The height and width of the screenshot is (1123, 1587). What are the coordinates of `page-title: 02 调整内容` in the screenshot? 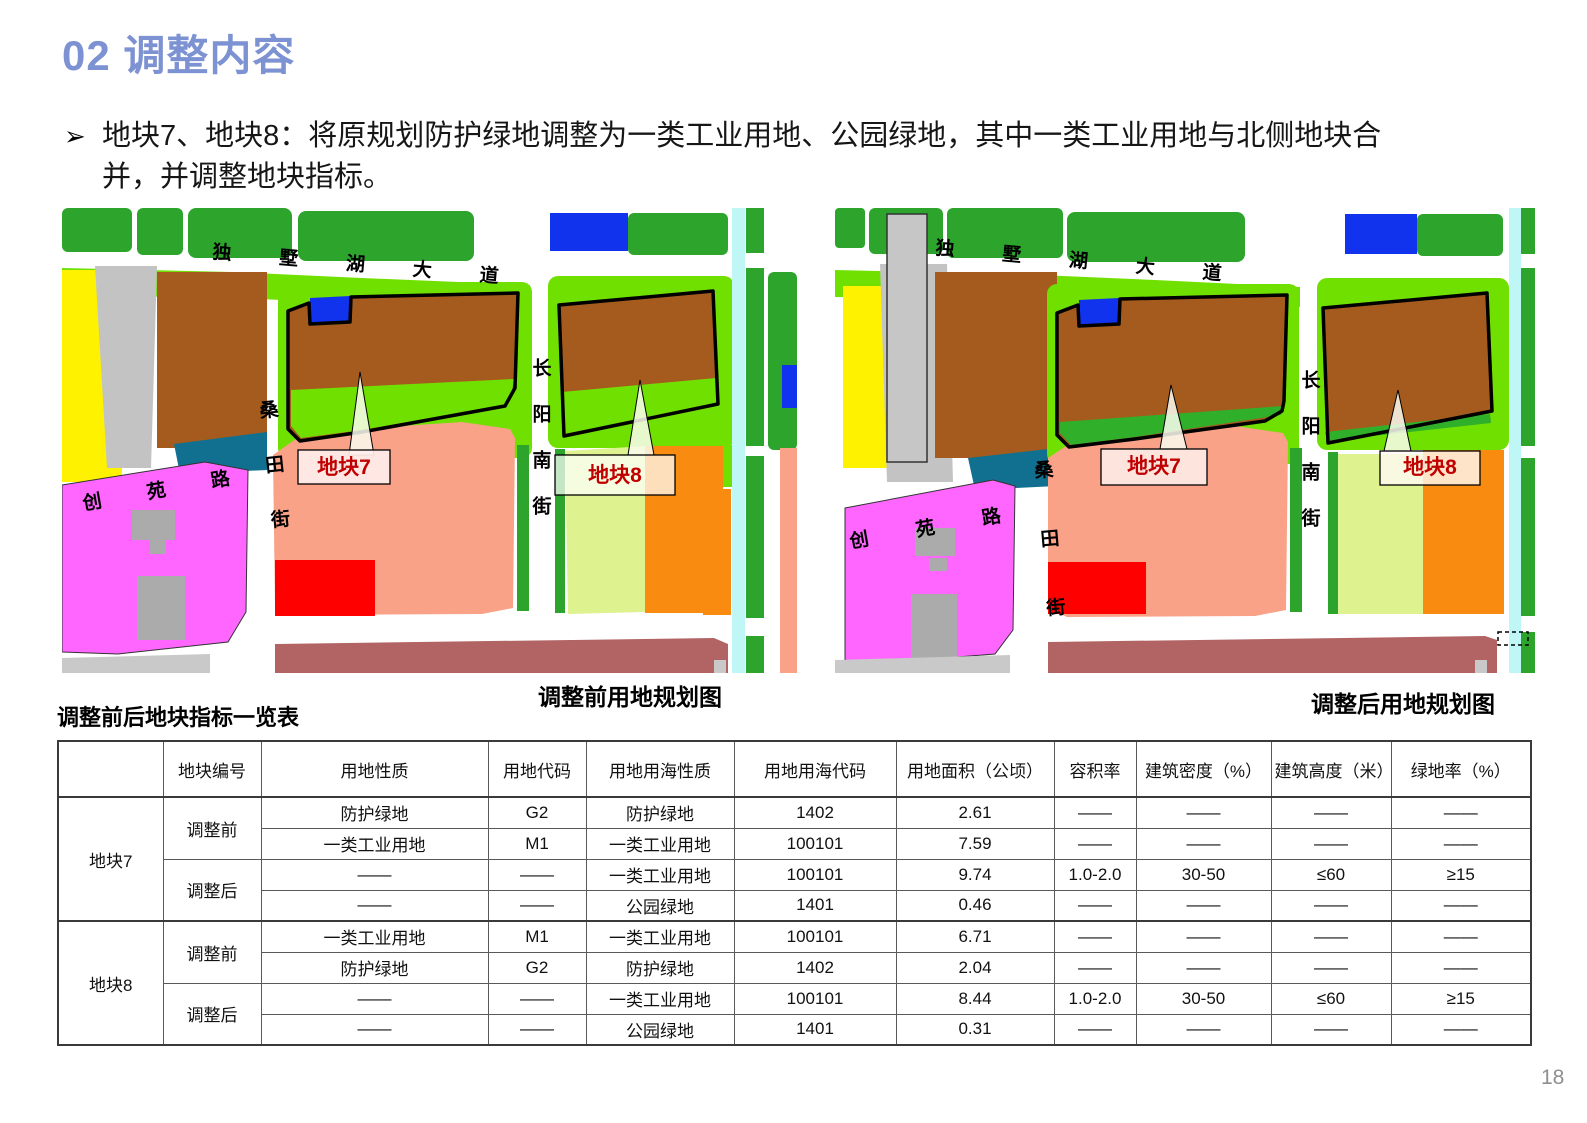 It's located at (179, 55).